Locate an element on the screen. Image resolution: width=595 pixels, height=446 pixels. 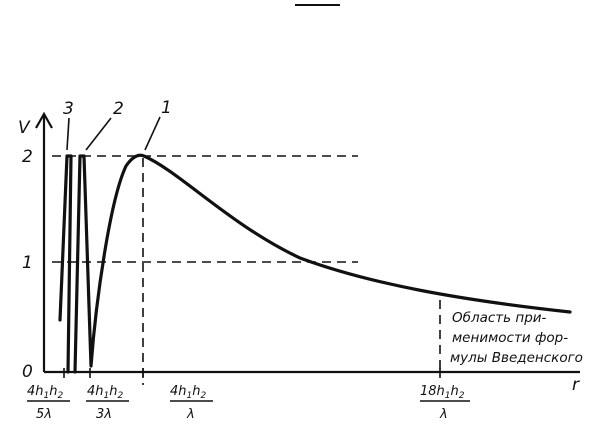
y-tick-label-1: 1 is located at coordinates (27, 263).